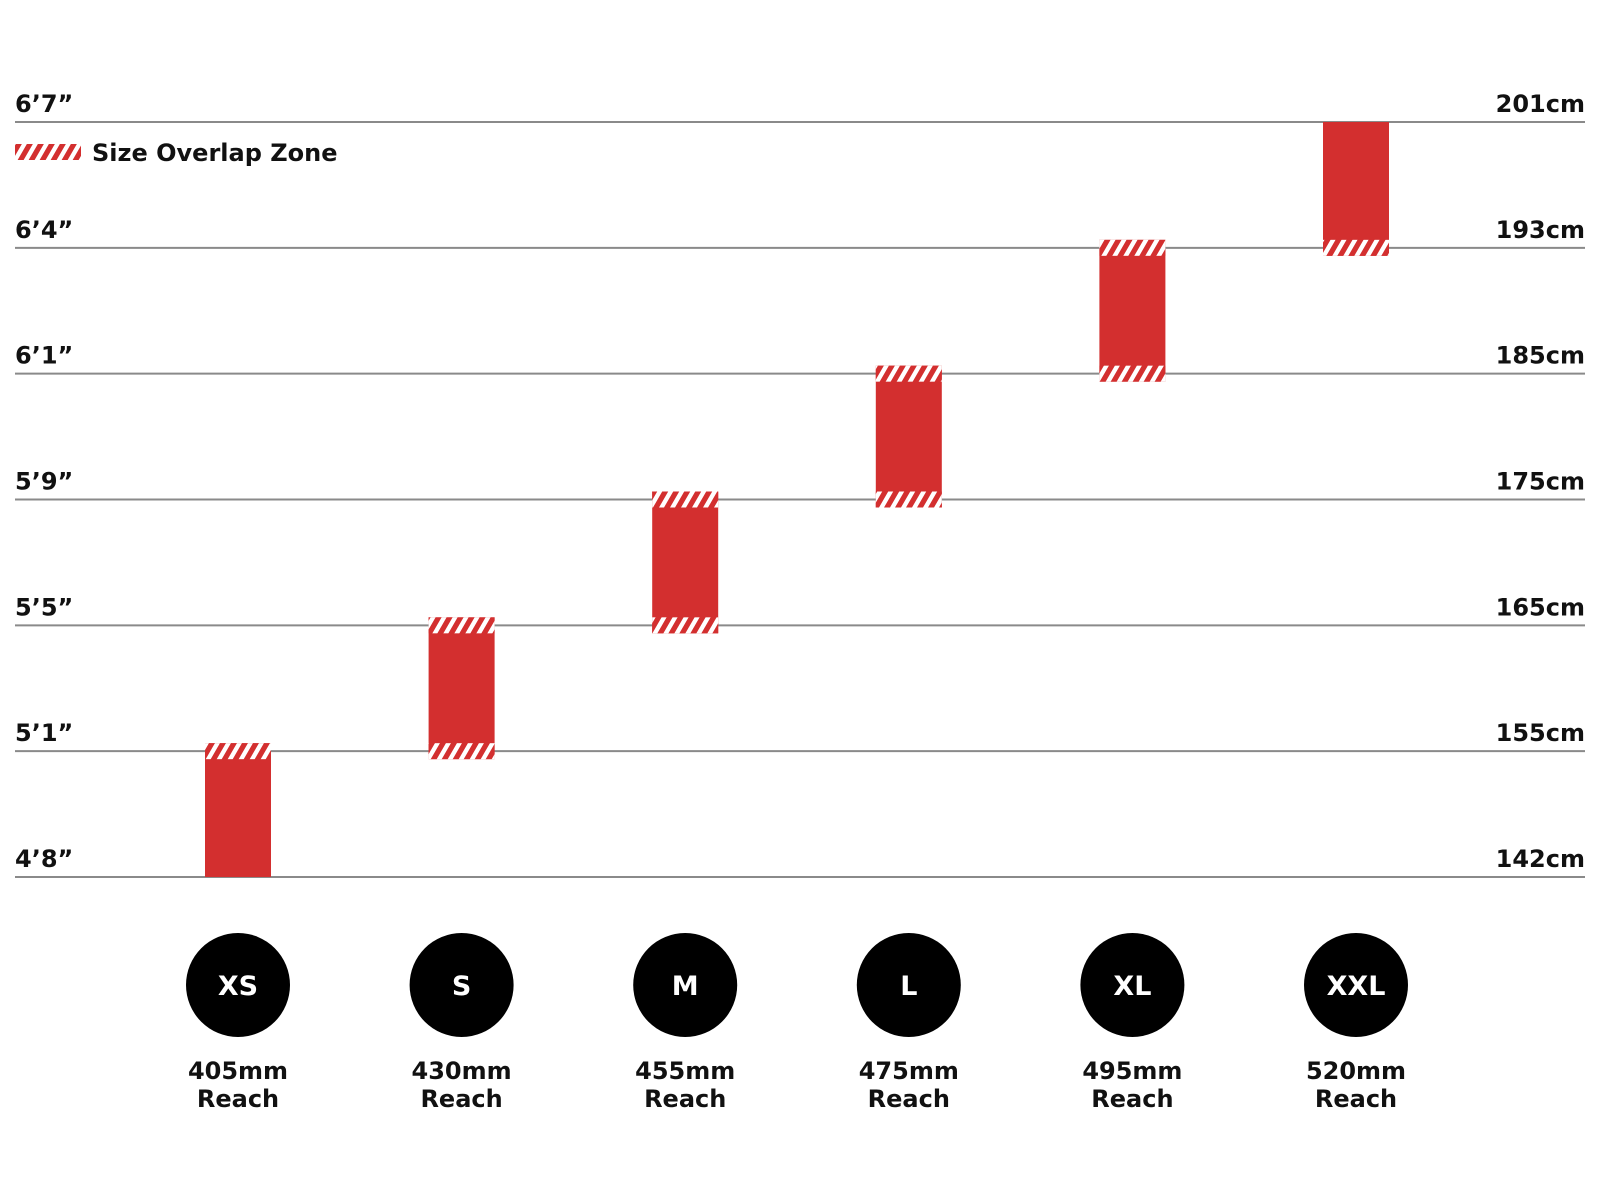 This screenshot has width=1600, height=1200. Describe the element at coordinates (44, 230) in the screenshot. I see `tick-label-left: 6’4”` at that location.